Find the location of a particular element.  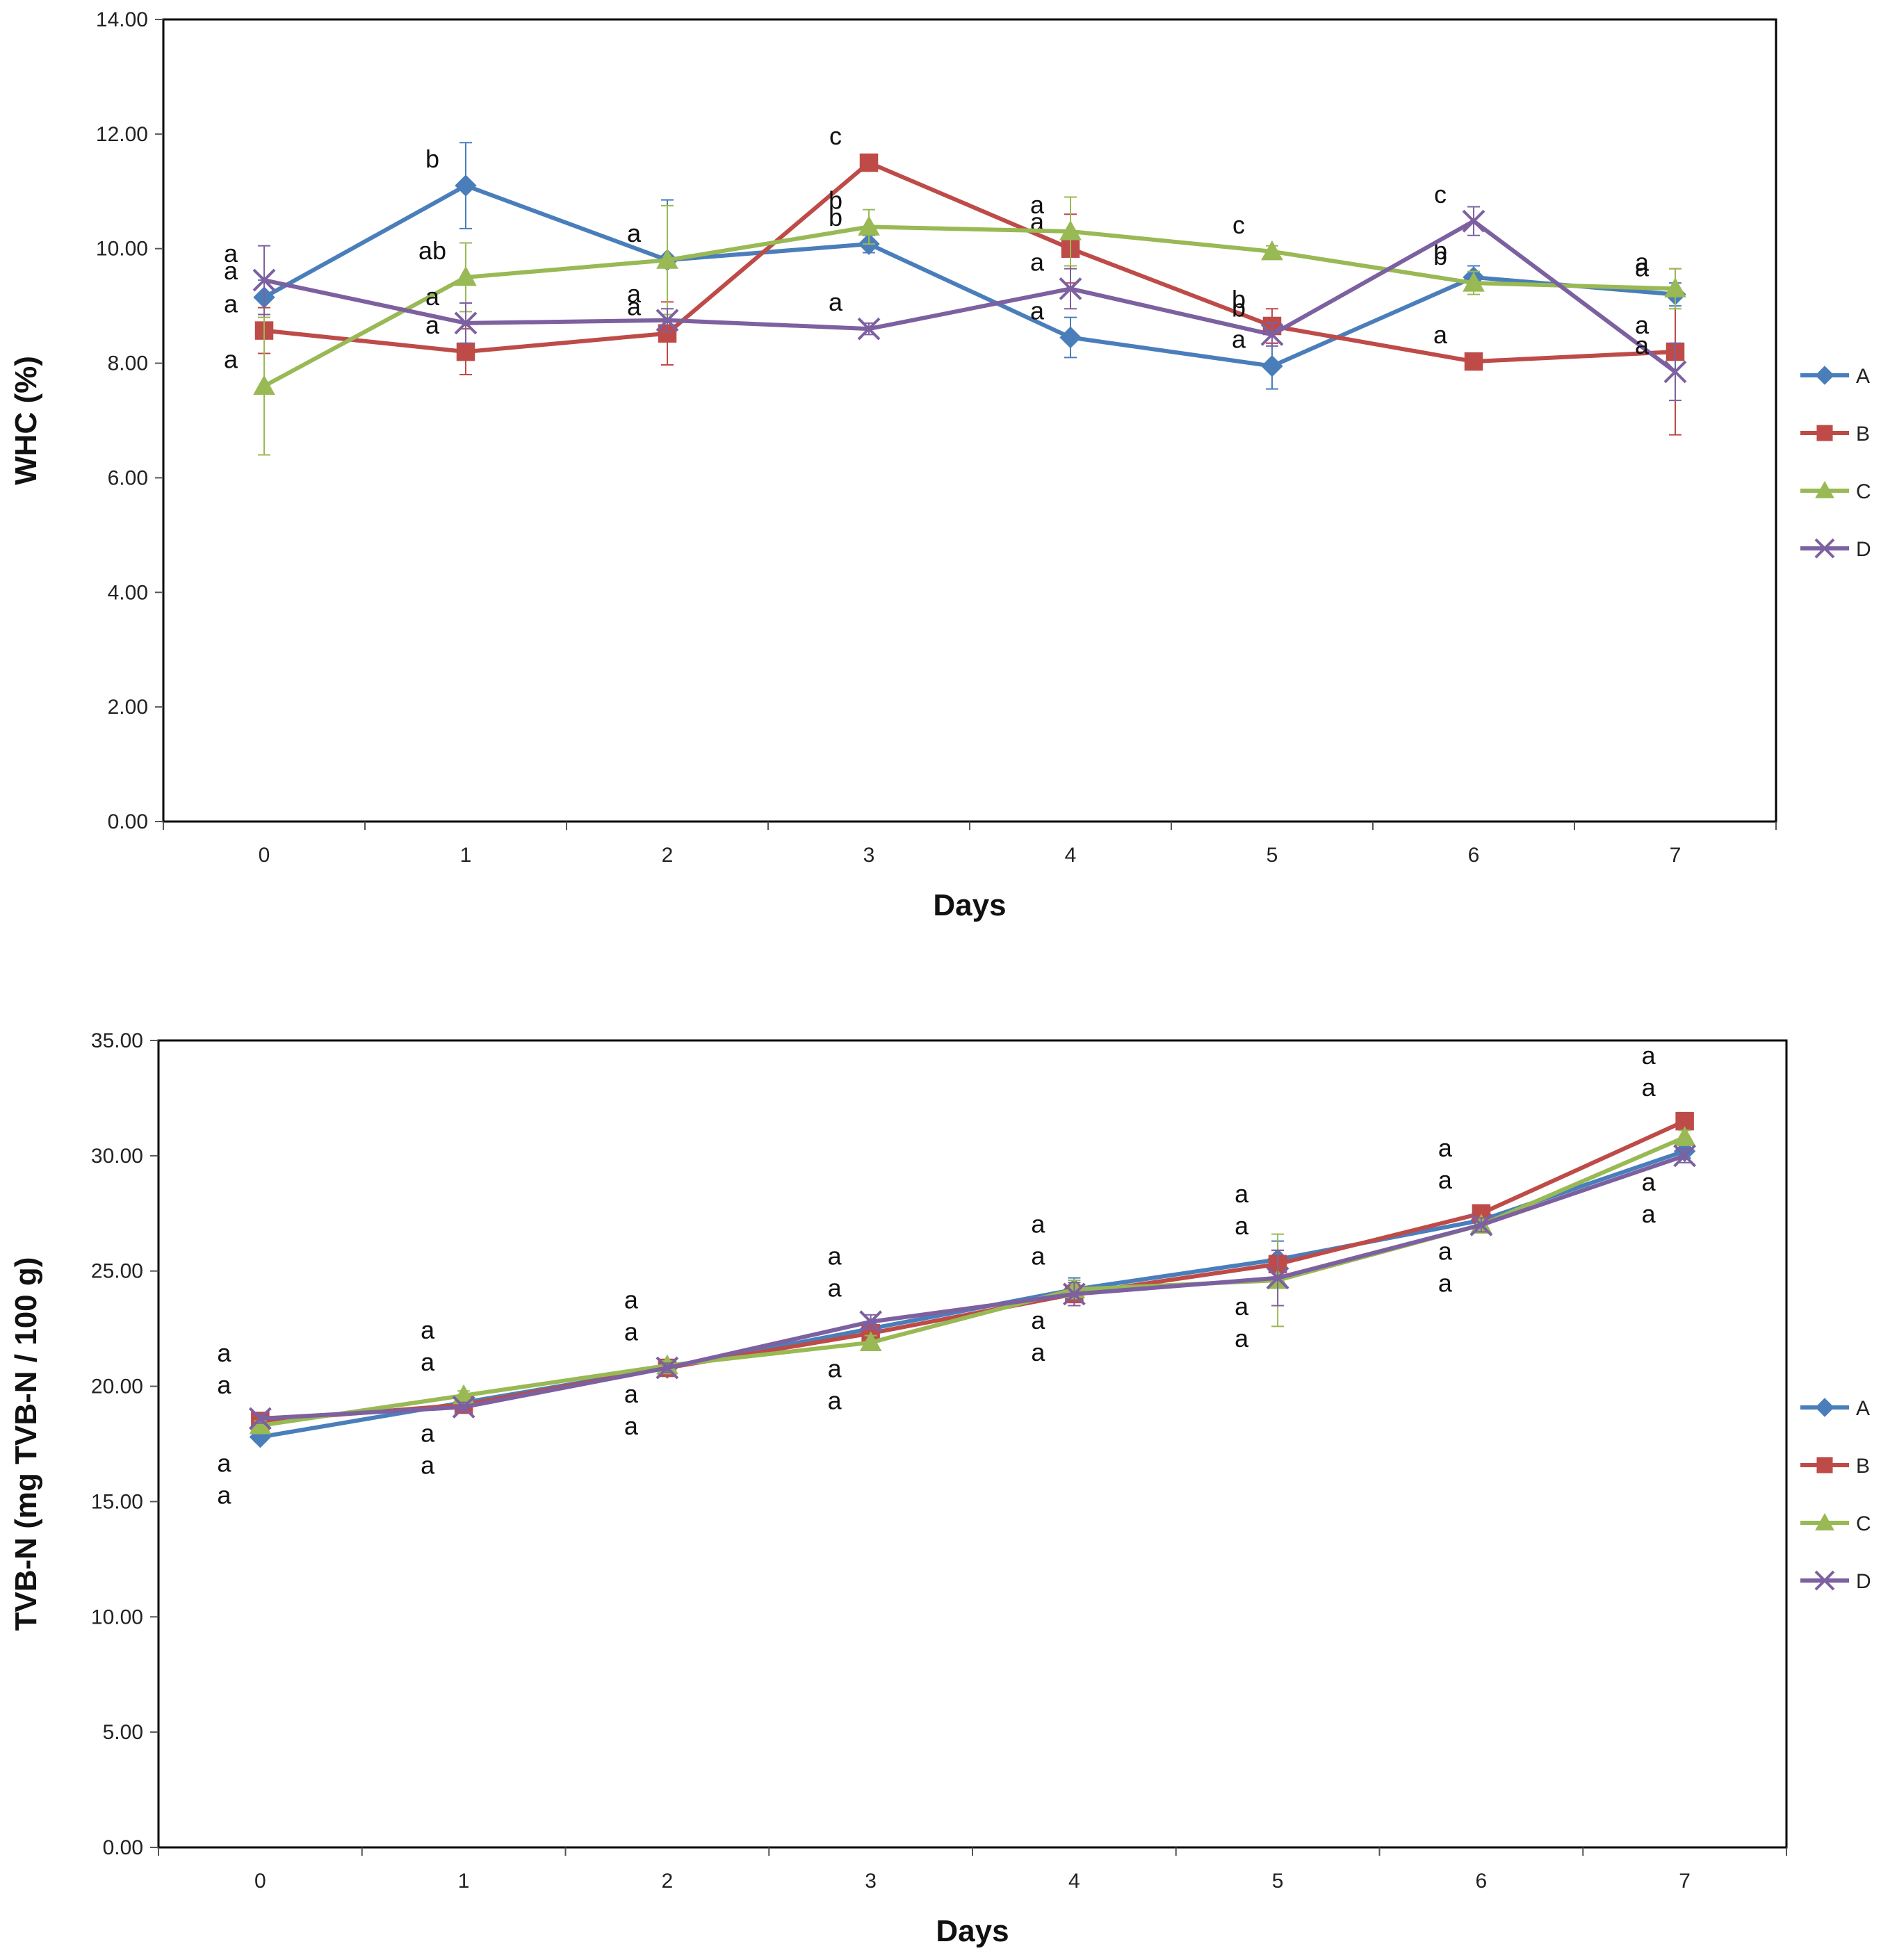

legend-item-C: C is located at coordinates (1835, 1523).